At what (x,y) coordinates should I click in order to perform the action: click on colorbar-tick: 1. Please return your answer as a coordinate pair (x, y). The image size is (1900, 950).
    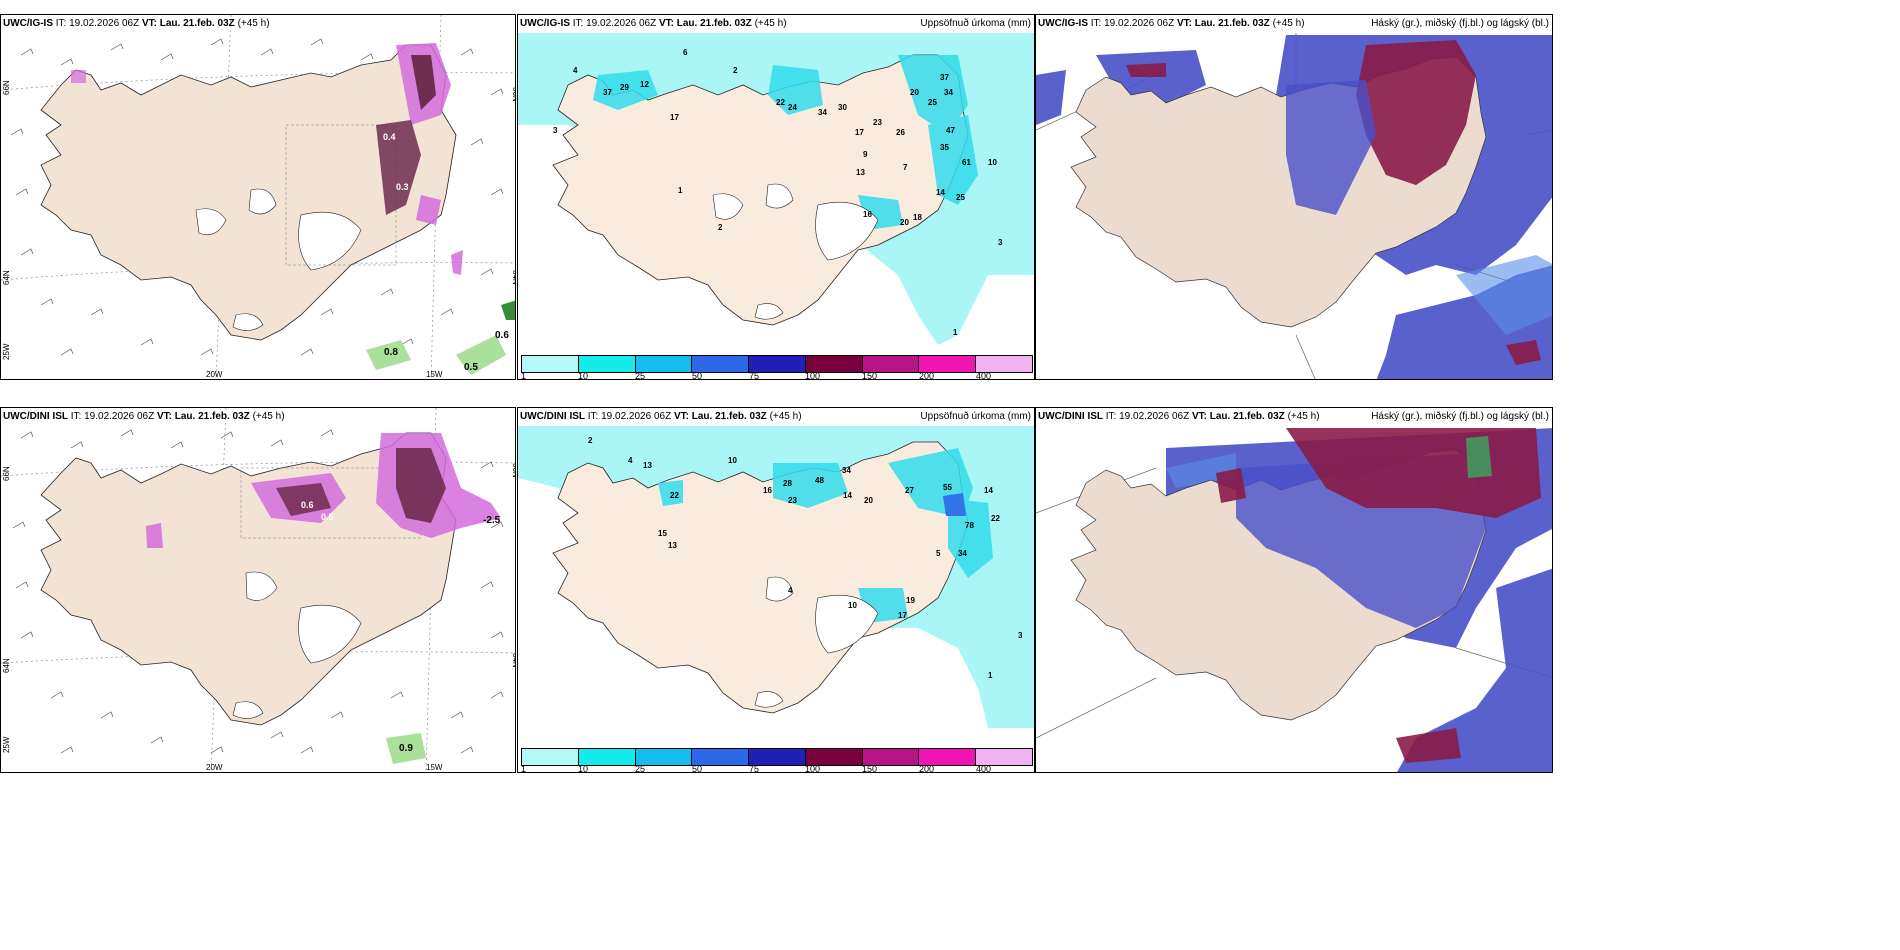
    Looking at the image, I should click on (524, 768).